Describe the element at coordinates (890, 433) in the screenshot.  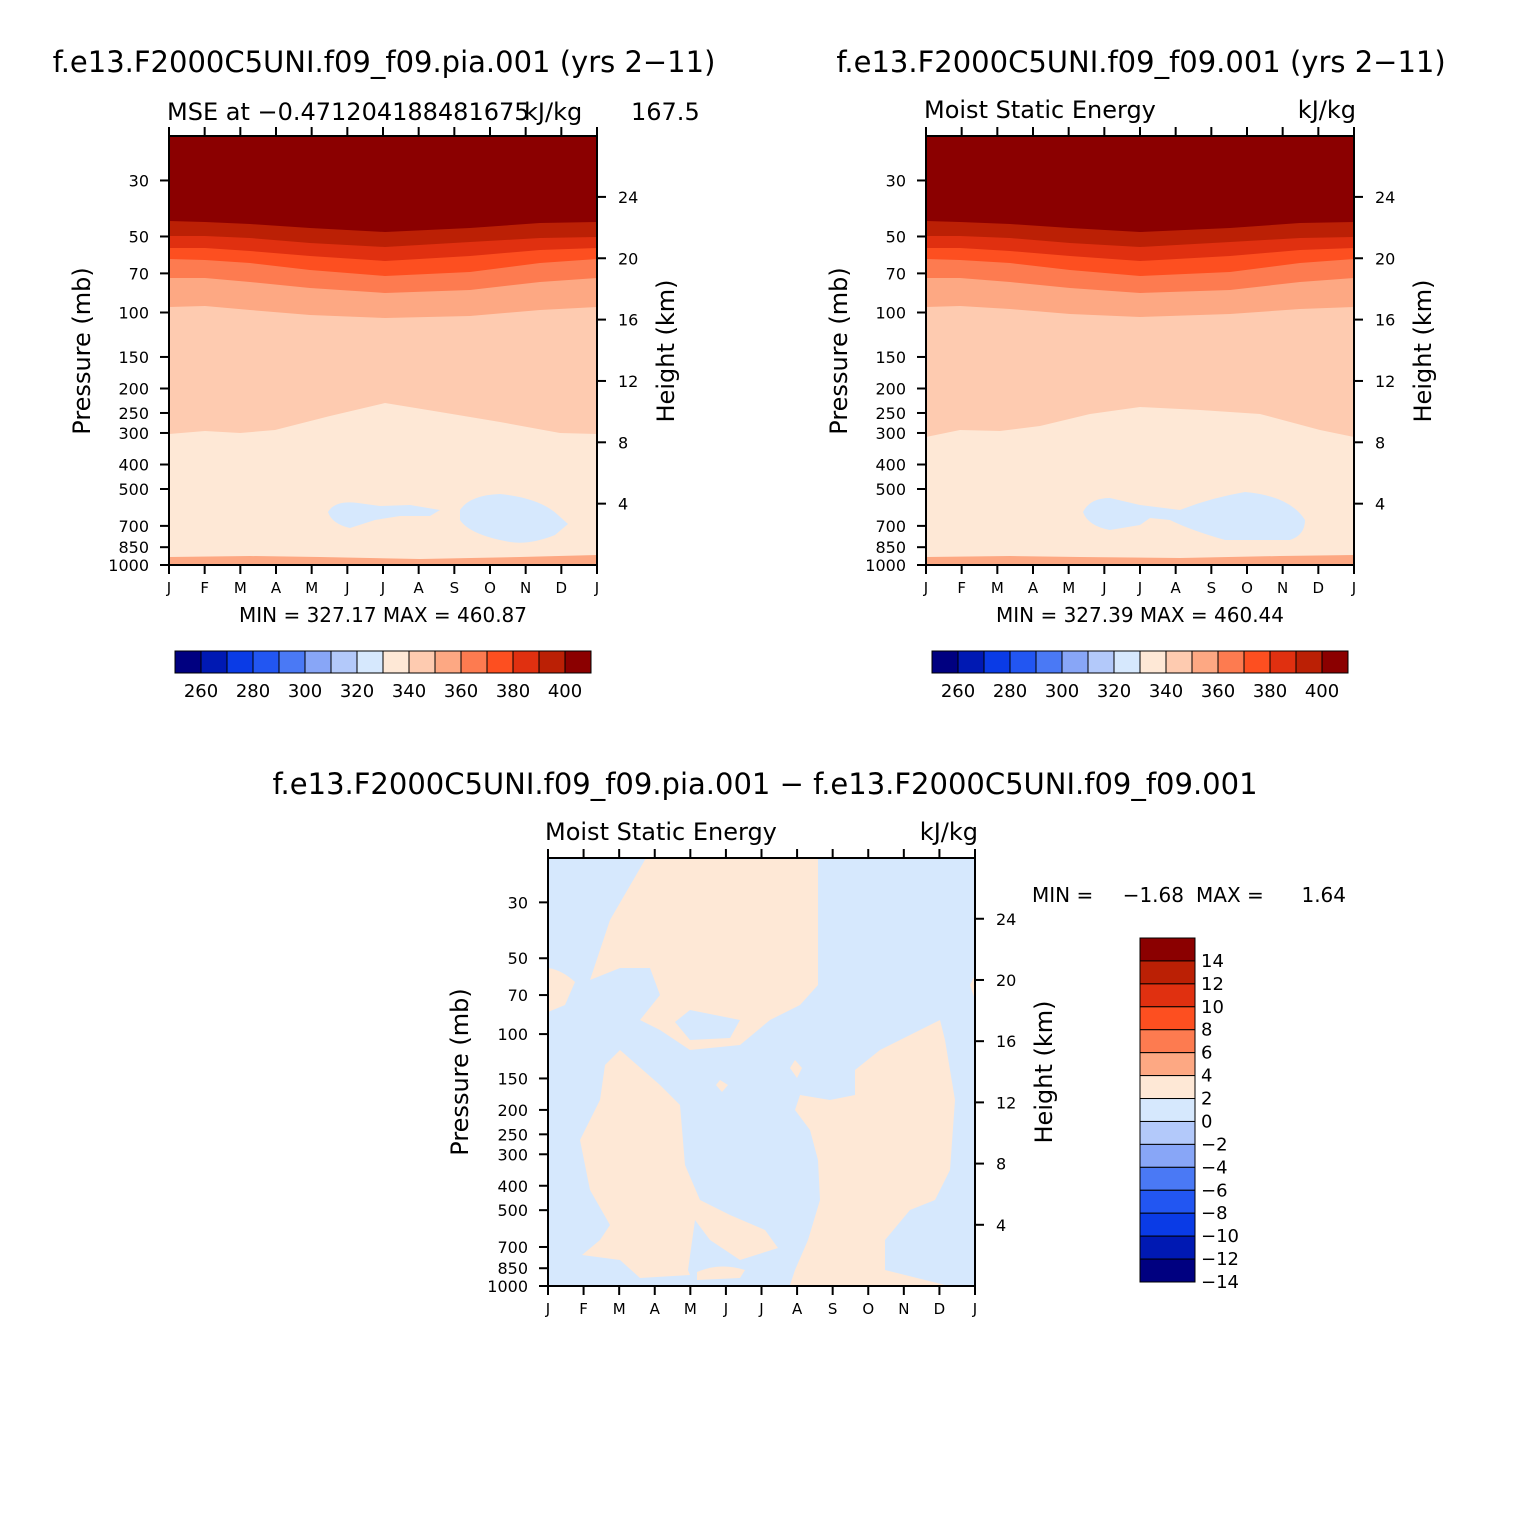
I see `pressure-label: 300` at that location.